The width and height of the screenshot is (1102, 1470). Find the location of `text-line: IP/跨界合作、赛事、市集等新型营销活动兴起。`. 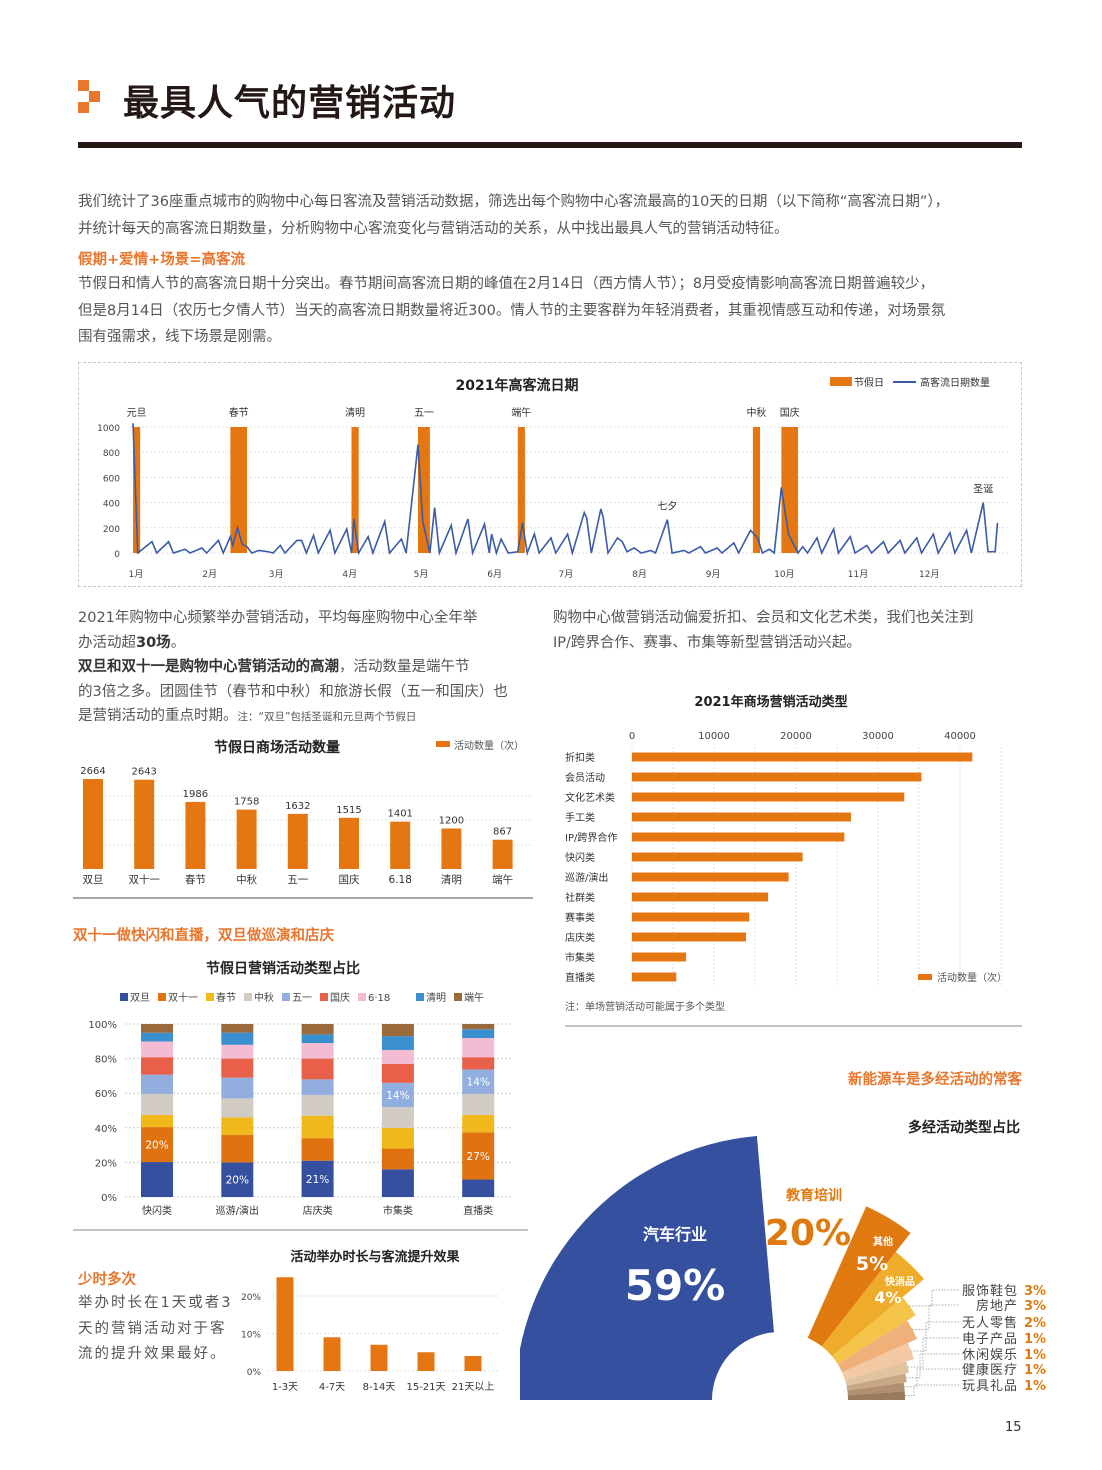

text-line: IP/跨界合作、赛事、市集等新型营销活动兴起。 is located at coordinates (707, 643).